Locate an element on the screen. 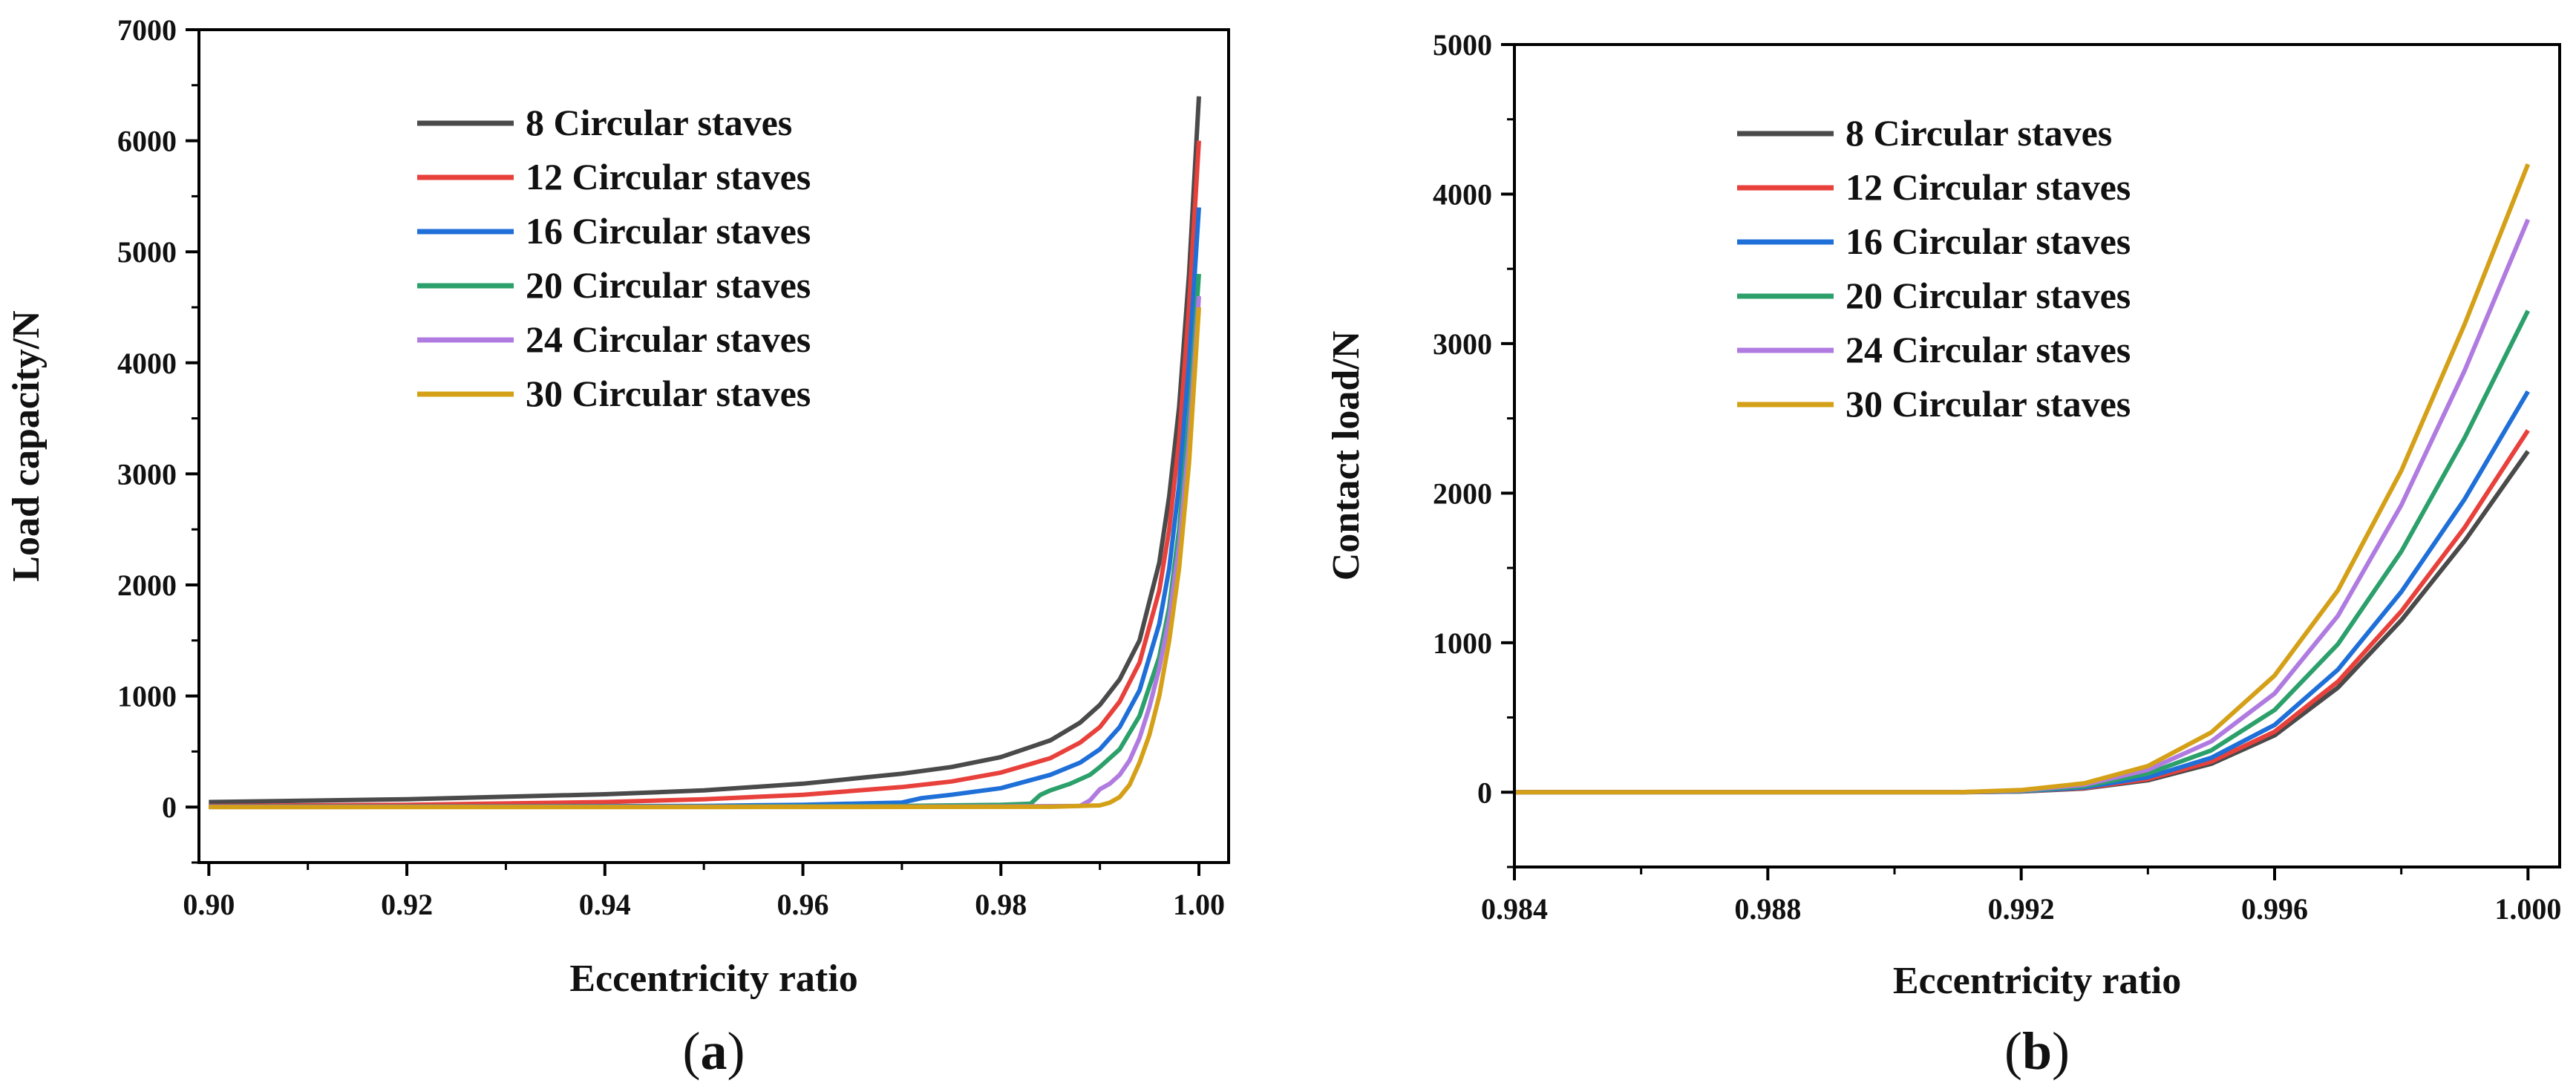  x-tick-label: 0.90 is located at coordinates (209, 904).